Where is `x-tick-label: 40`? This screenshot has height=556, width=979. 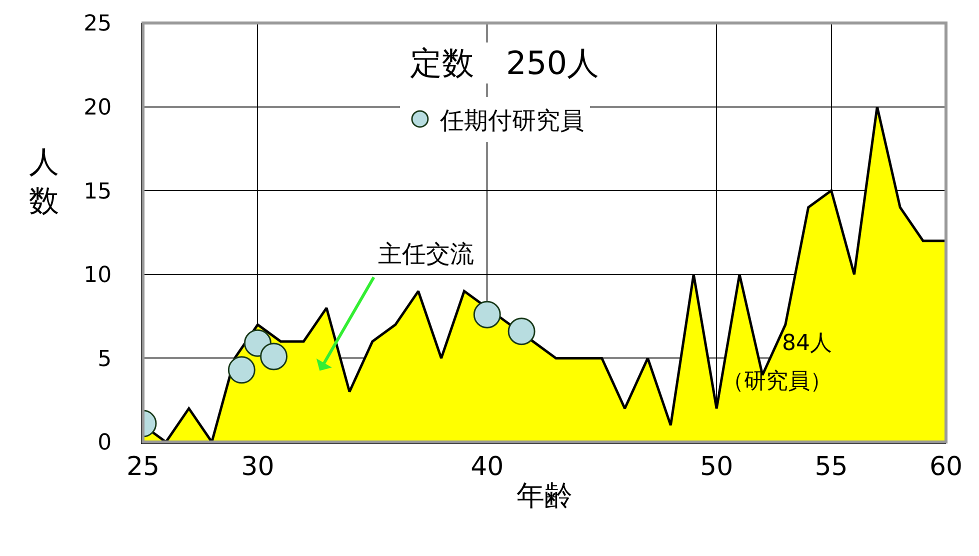
x-tick-label: 40 is located at coordinates (487, 467).